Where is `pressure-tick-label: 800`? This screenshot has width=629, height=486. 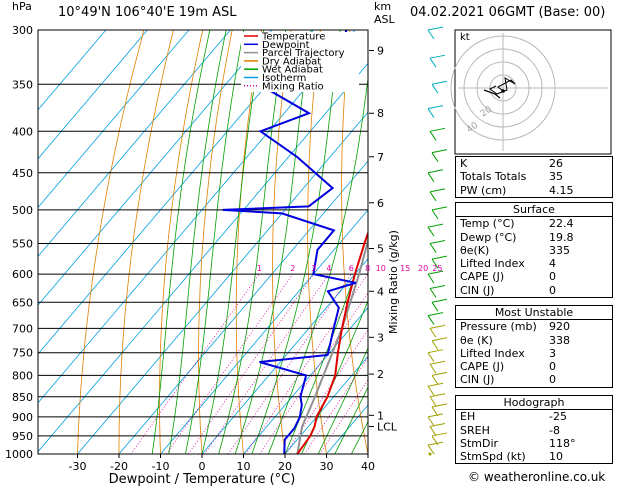 pressure-tick-label: 800 is located at coordinates (22, 375).